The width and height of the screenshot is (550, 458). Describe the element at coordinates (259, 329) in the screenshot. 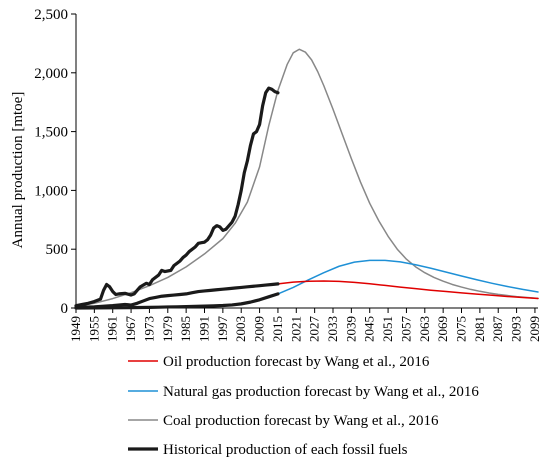

I see `x-tick-label: 2009` at that location.